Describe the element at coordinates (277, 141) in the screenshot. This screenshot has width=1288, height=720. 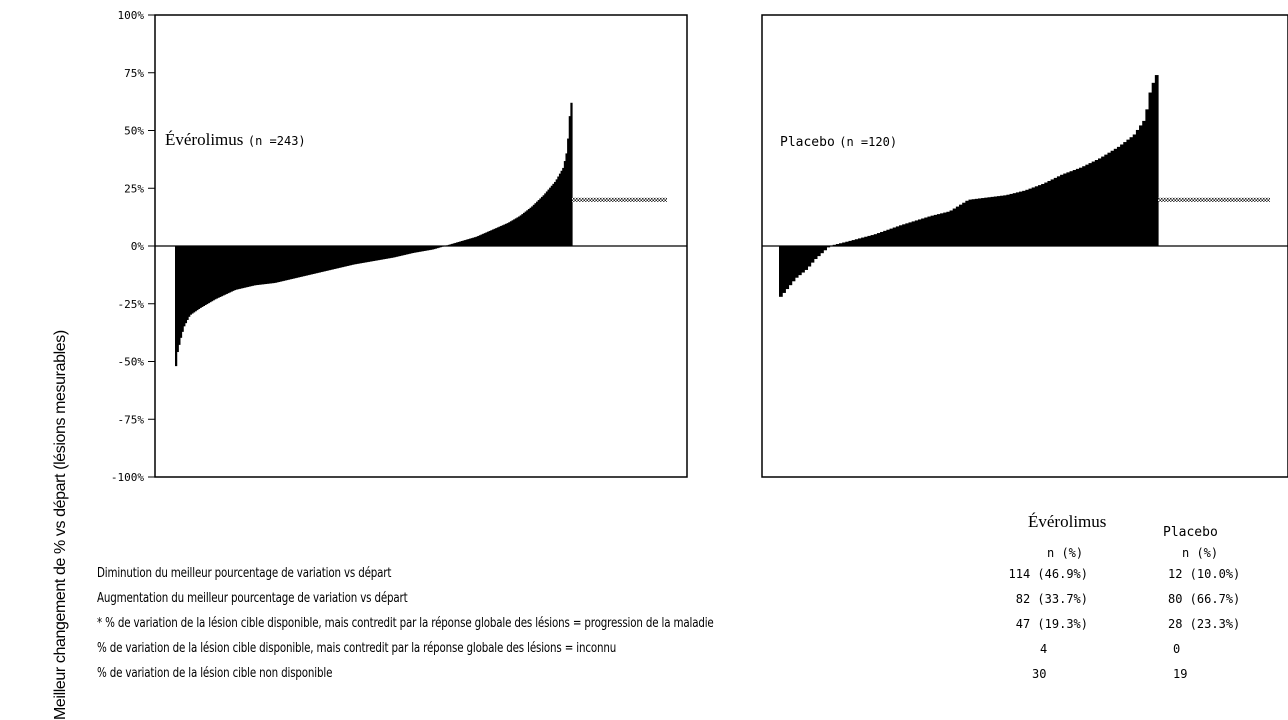
I see `evero-panel-n: (n =243)` at that location.